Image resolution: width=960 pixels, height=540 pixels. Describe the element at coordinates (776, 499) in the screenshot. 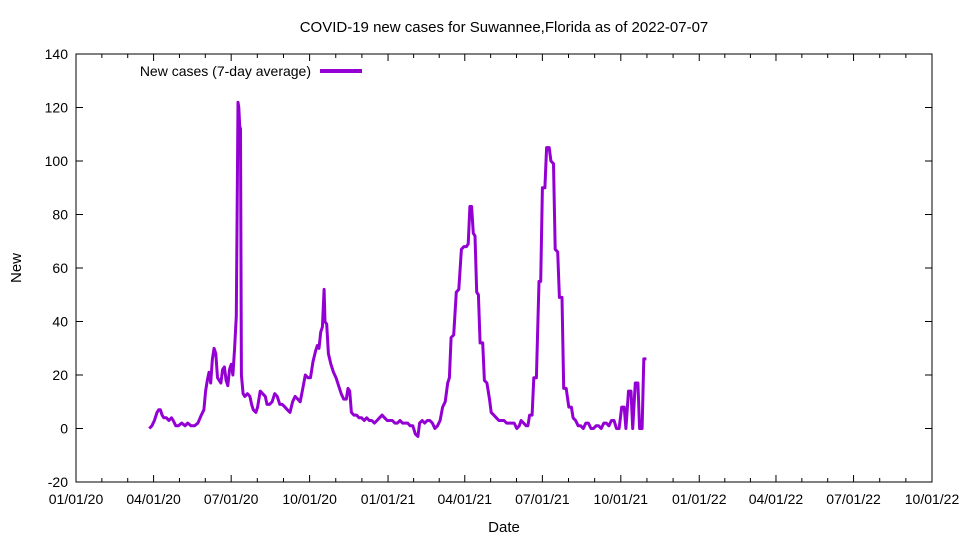

I see `x-tick-label: 04/01/22` at that location.